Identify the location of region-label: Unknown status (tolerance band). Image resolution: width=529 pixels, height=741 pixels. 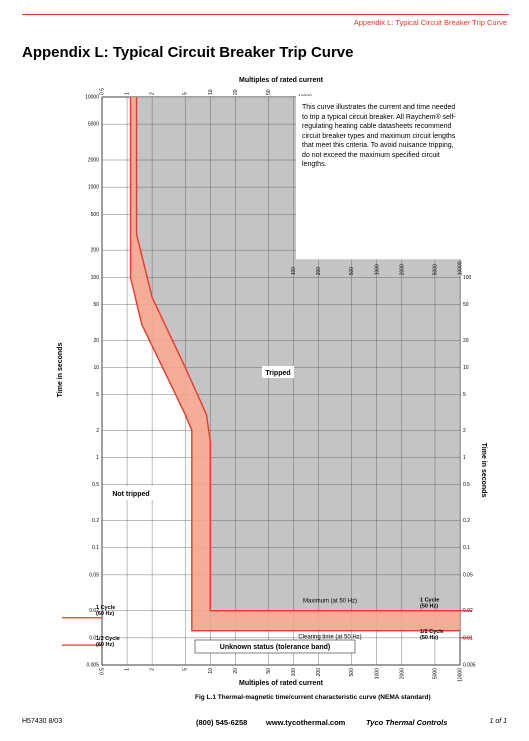
(275, 647).